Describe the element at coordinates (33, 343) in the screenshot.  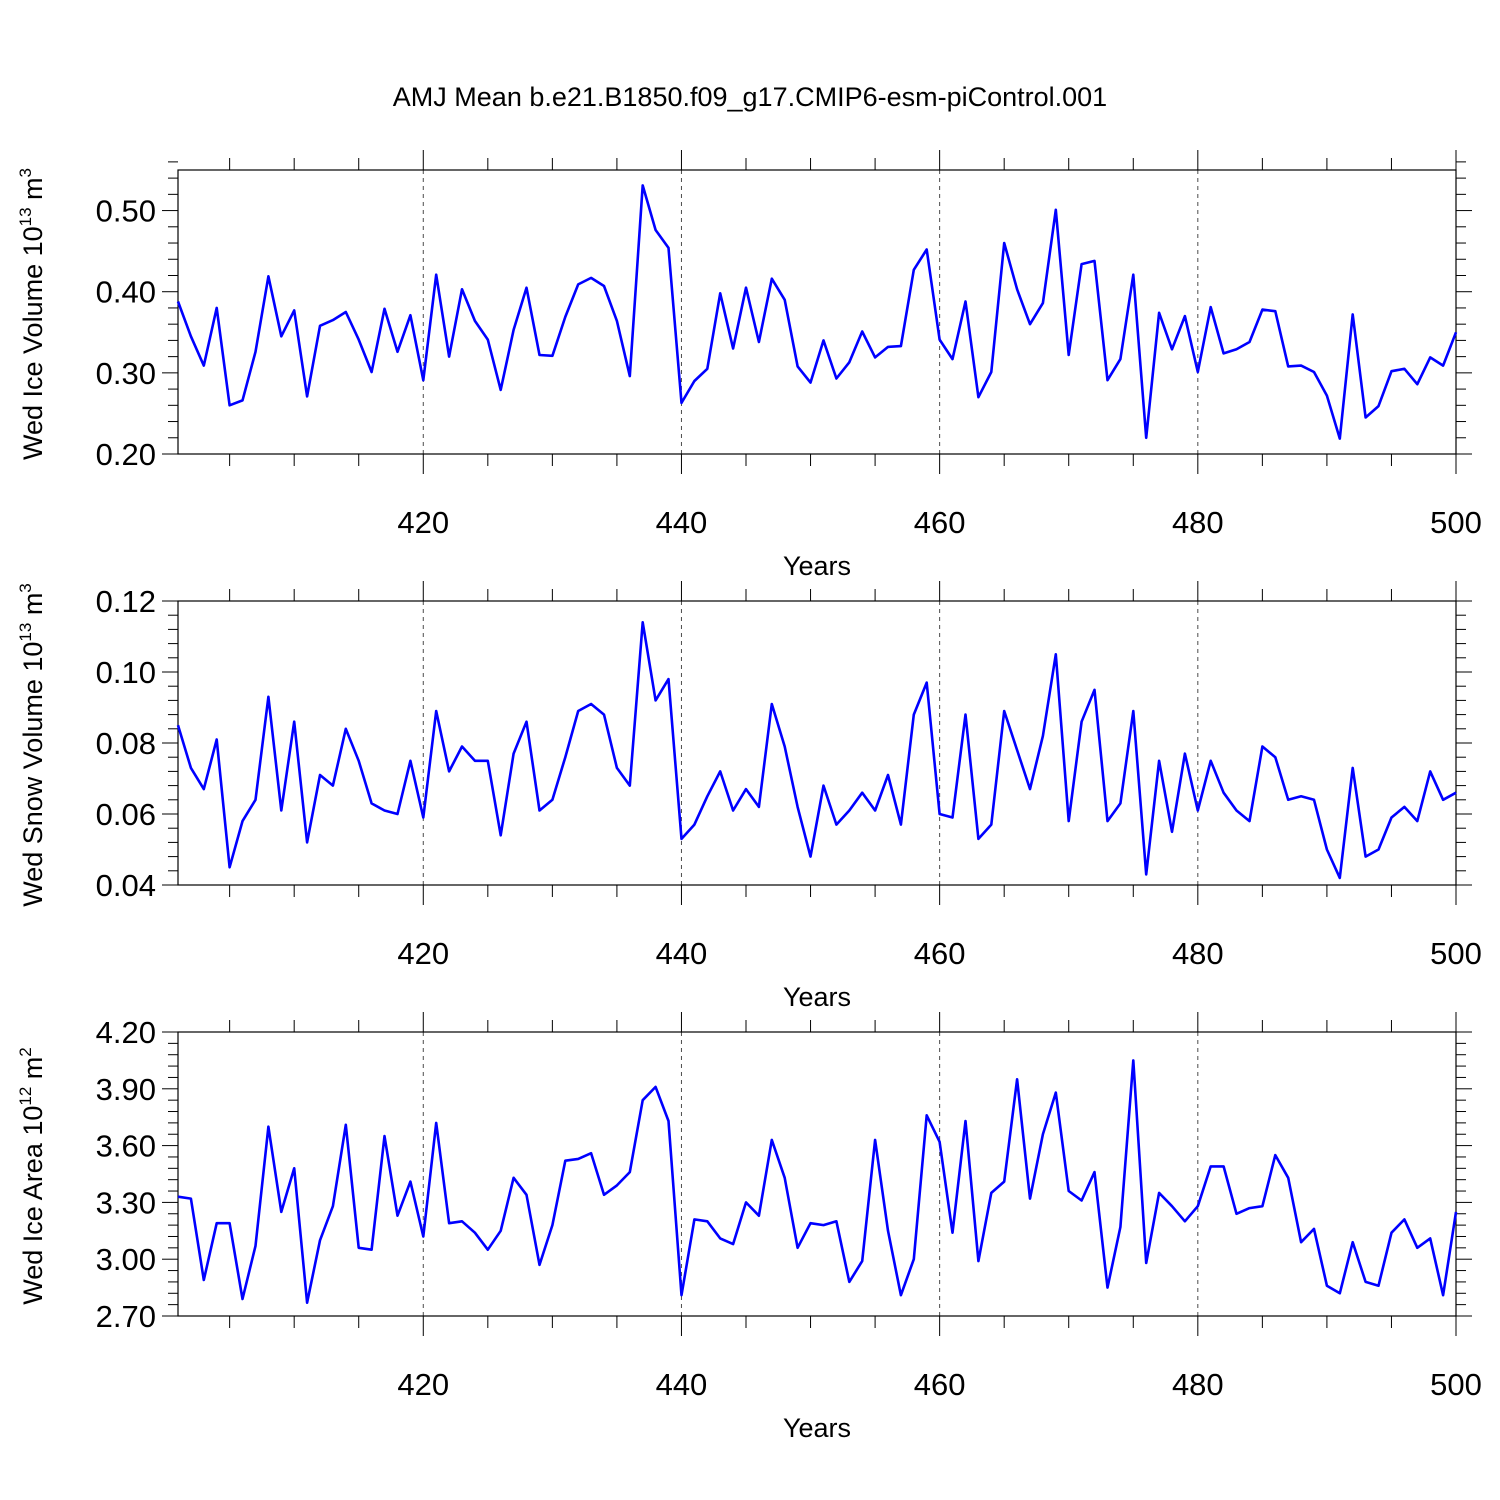
I see `y-axis-title-text: Wed Ice Volume 10` at that location.